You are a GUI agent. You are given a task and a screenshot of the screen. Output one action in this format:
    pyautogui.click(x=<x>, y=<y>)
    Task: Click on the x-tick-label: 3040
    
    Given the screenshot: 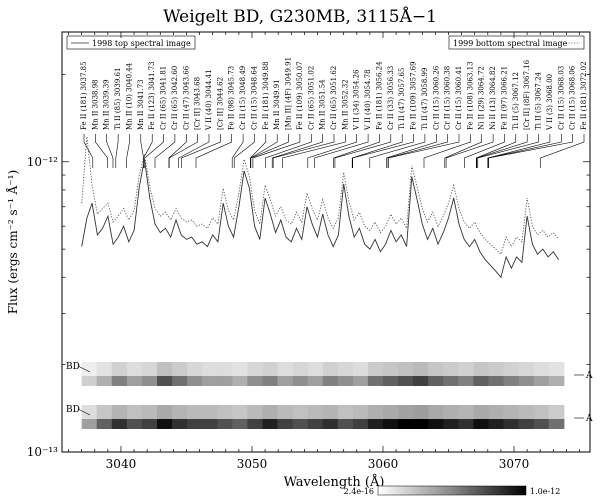 What is the action you would take?
    pyautogui.click(x=121, y=464)
    